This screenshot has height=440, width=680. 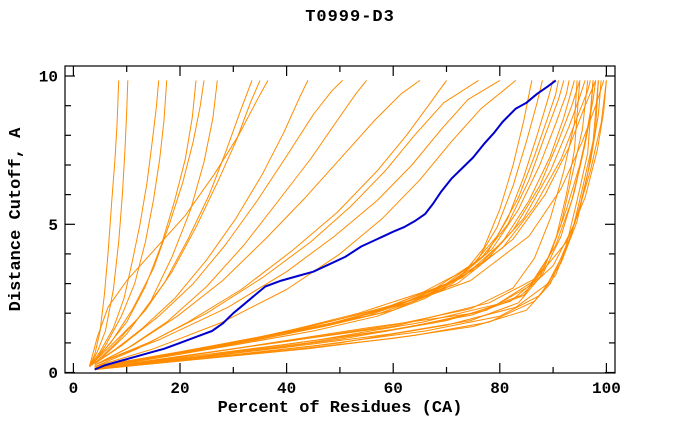 I want to click on y-axis-label: Distance Cutoff, A, so click(x=16, y=219).